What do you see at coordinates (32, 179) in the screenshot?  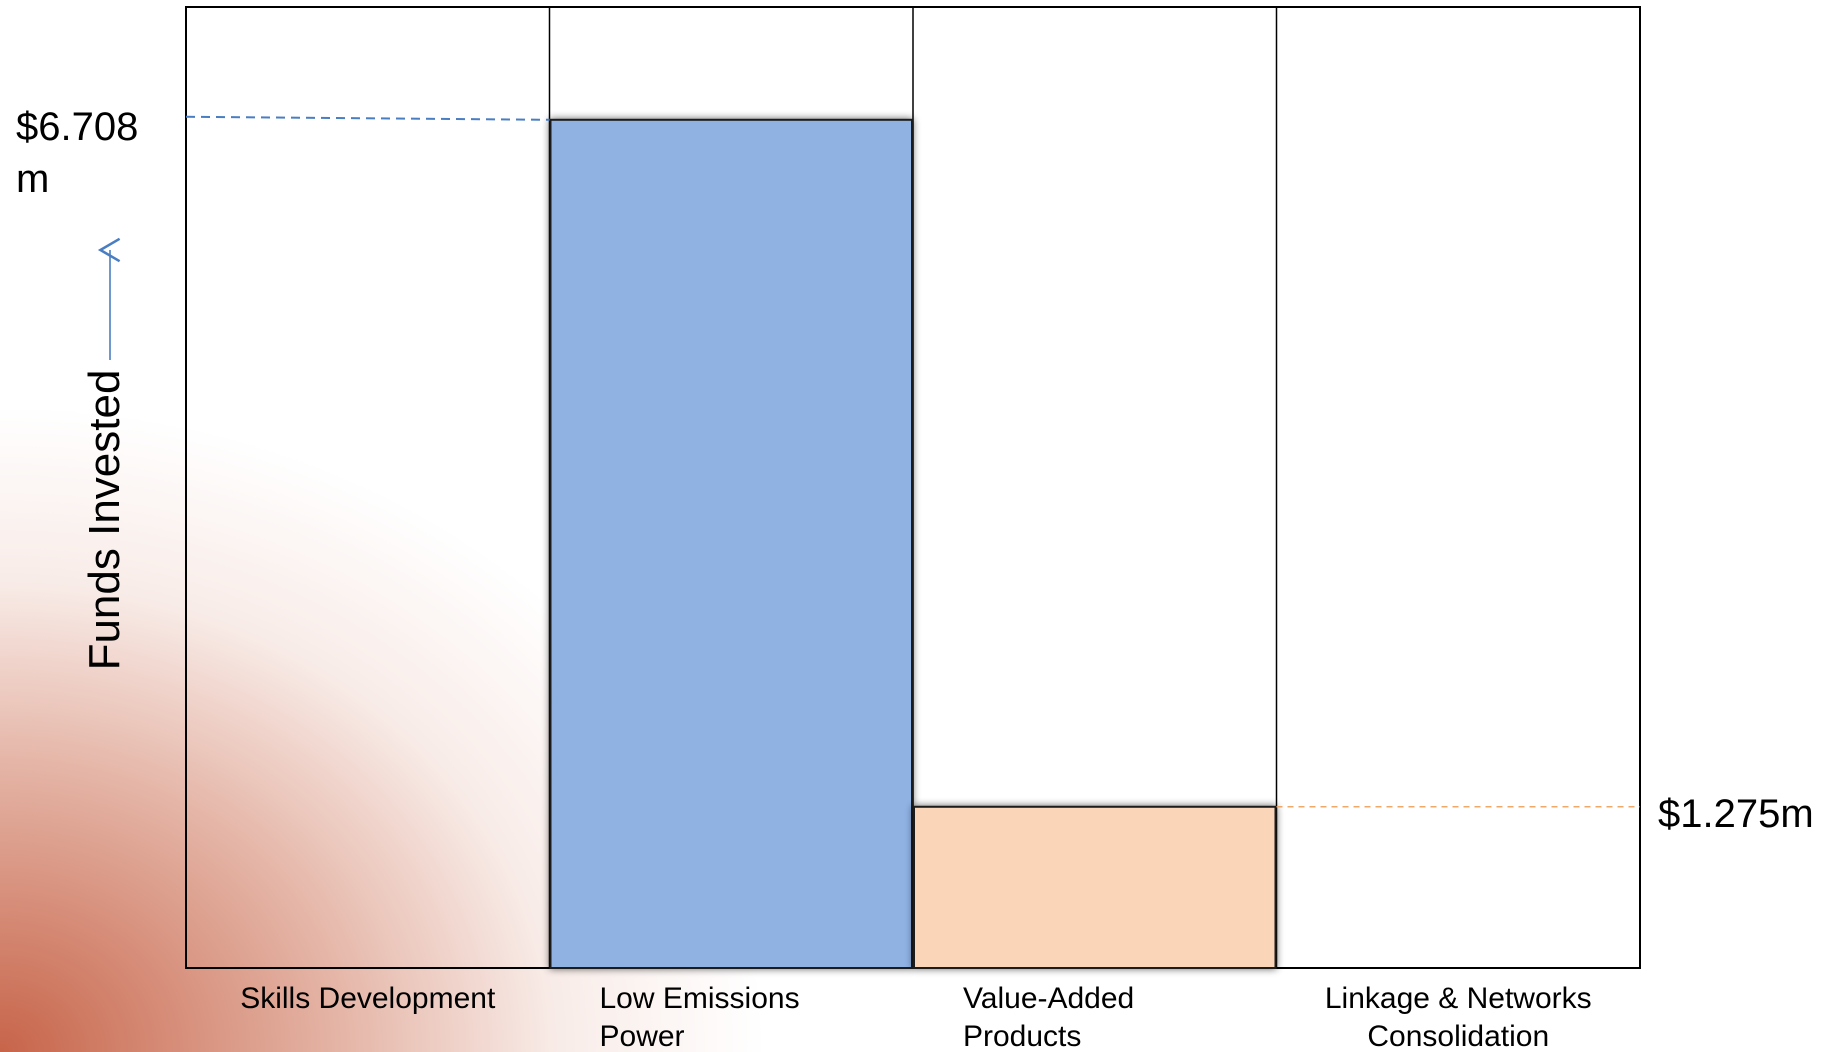 I see `annotation-label: m` at bounding box center [32, 179].